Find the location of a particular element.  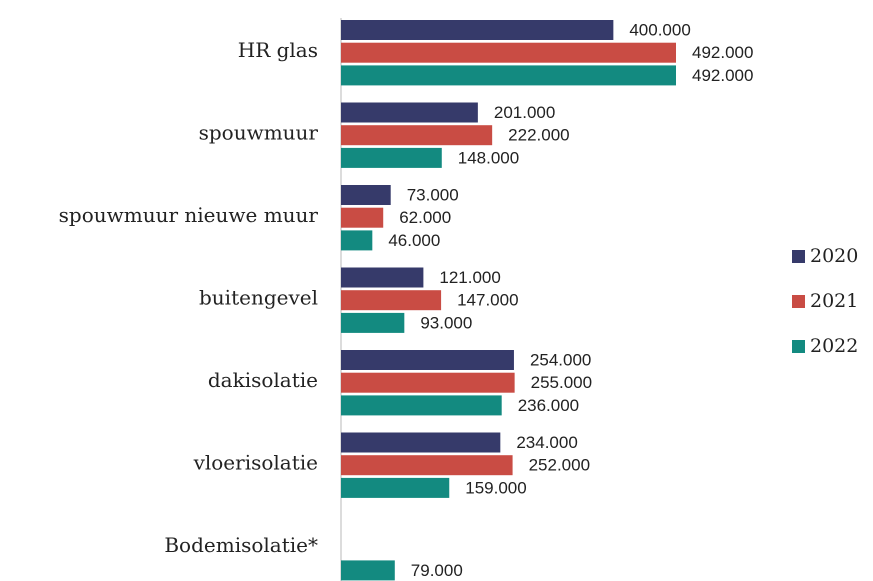

value-label: 222.000 is located at coordinates (538, 135).